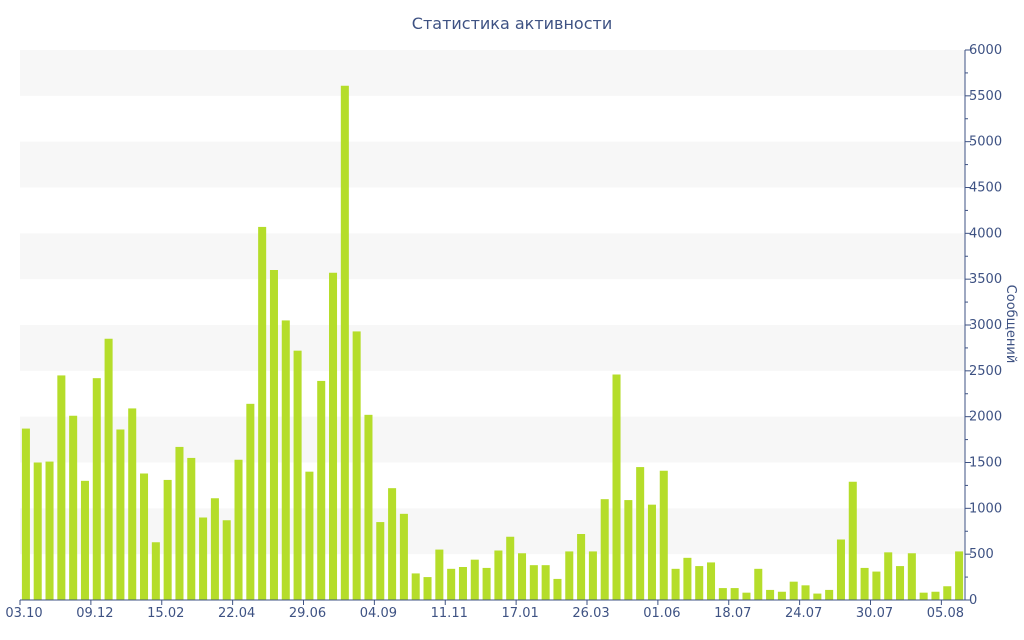 The image size is (1024, 640). Describe the element at coordinates (981, 554) in the screenshot. I see `y-tick-label: 500` at that location.